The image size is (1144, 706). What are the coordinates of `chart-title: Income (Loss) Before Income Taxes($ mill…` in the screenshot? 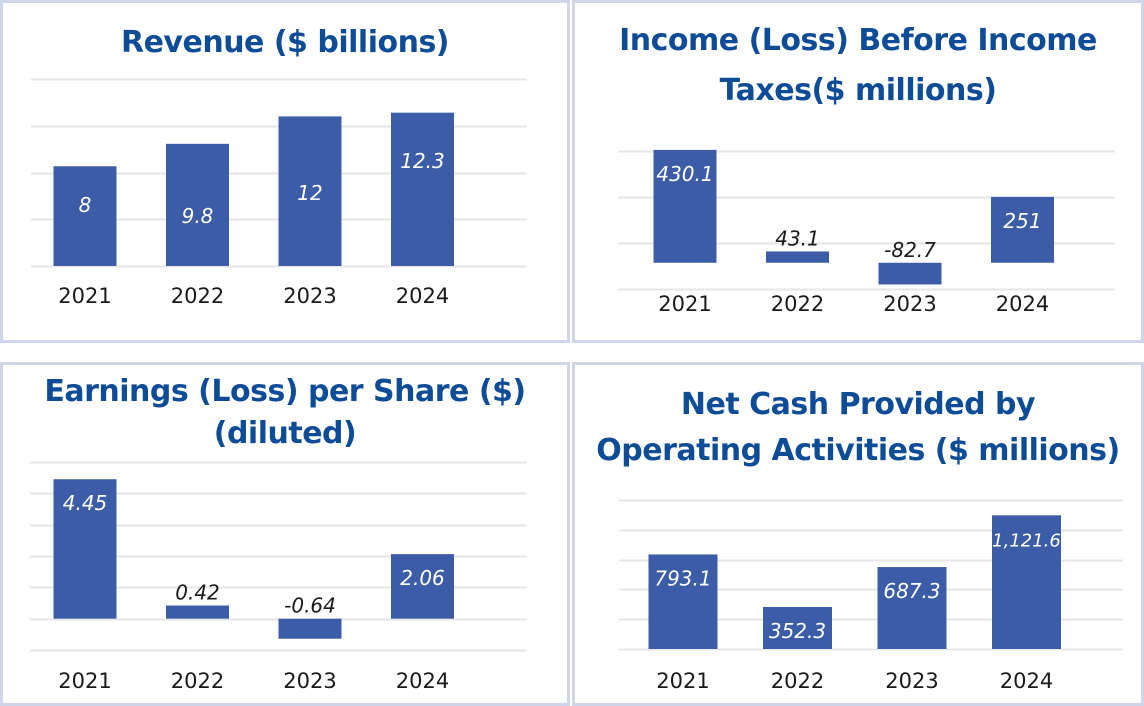 It's located at (858, 66).